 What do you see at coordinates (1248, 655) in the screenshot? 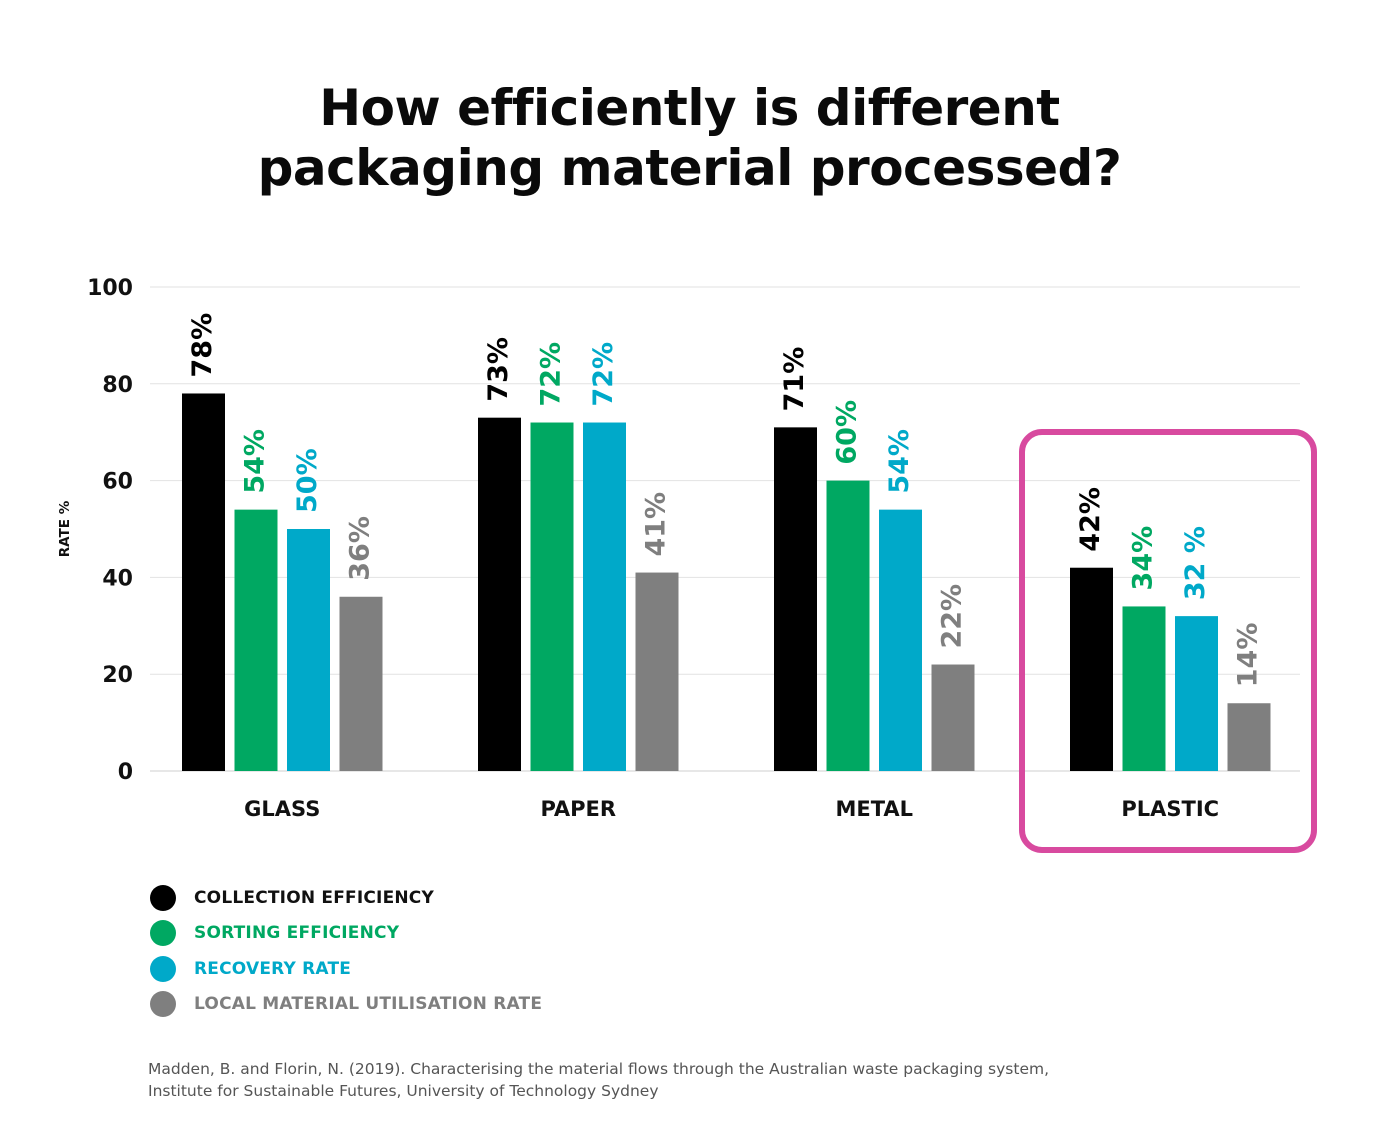
I see `data-label-plastic-3: 14%` at bounding box center [1248, 655].